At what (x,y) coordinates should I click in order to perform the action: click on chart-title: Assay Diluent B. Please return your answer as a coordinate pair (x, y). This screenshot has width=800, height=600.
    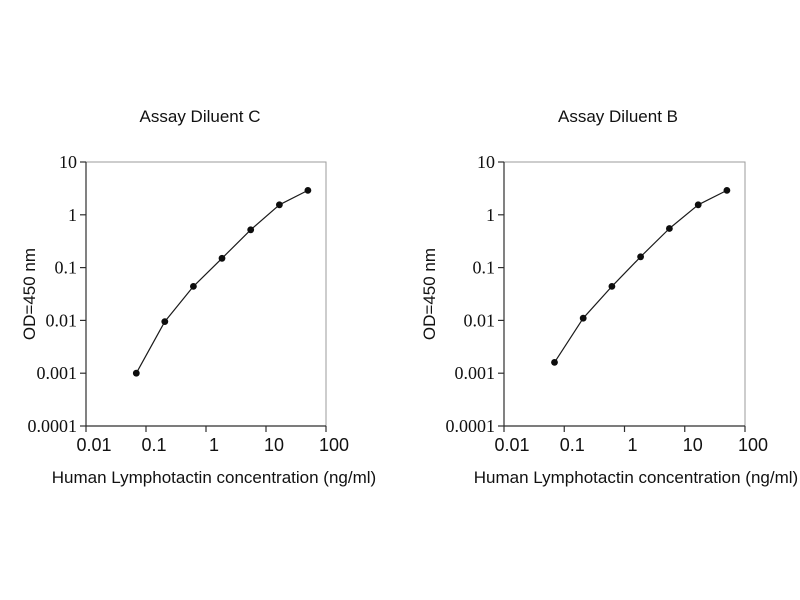
    Looking at the image, I should click on (618, 116).